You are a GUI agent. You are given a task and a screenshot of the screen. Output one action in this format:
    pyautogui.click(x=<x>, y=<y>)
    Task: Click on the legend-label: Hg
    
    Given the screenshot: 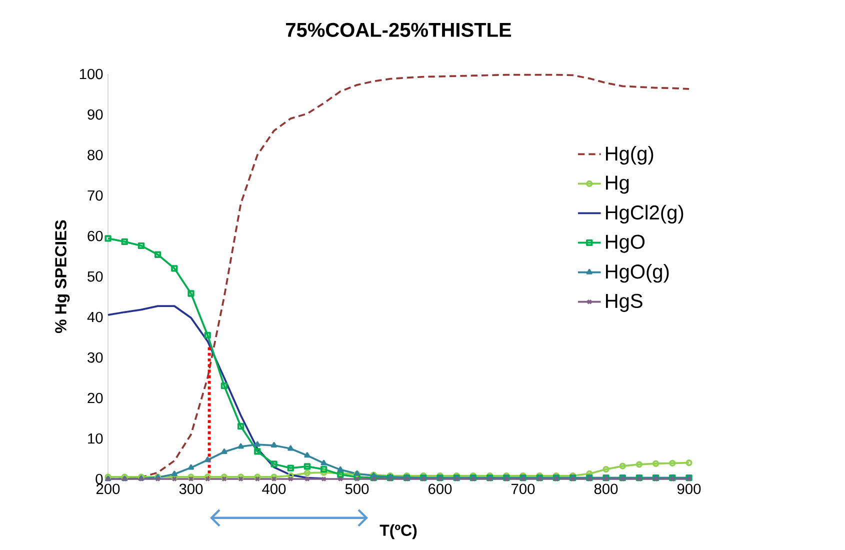 What is the action you would take?
    pyautogui.click(x=617, y=185)
    